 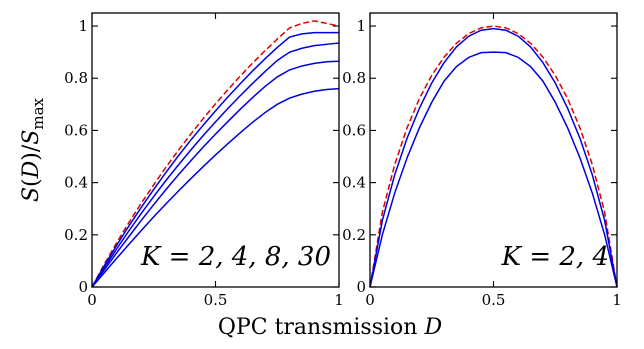 I want to click on x-tick-label-1-2: 1, so click(x=617, y=300).